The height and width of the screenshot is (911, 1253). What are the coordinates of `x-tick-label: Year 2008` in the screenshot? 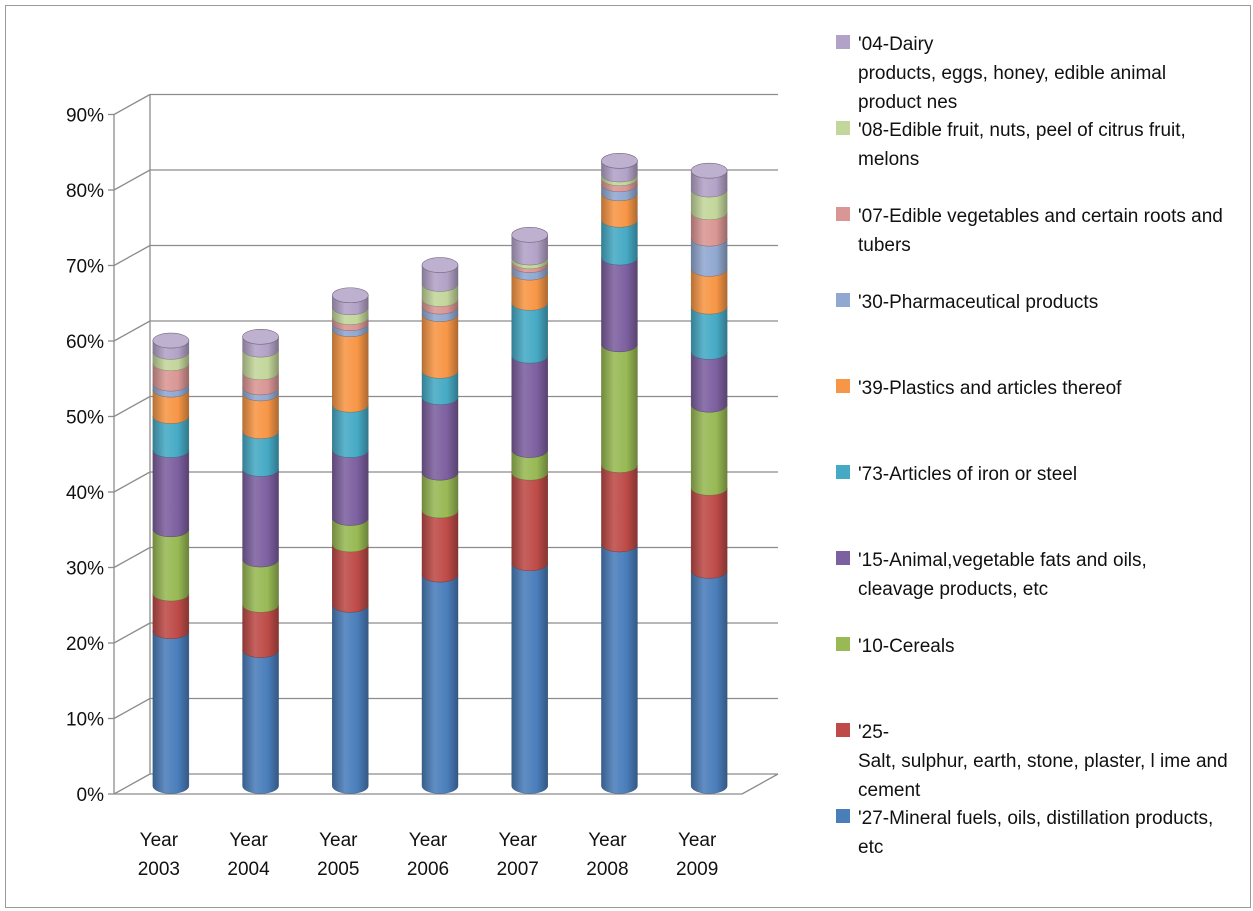 It's located at (607, 855).